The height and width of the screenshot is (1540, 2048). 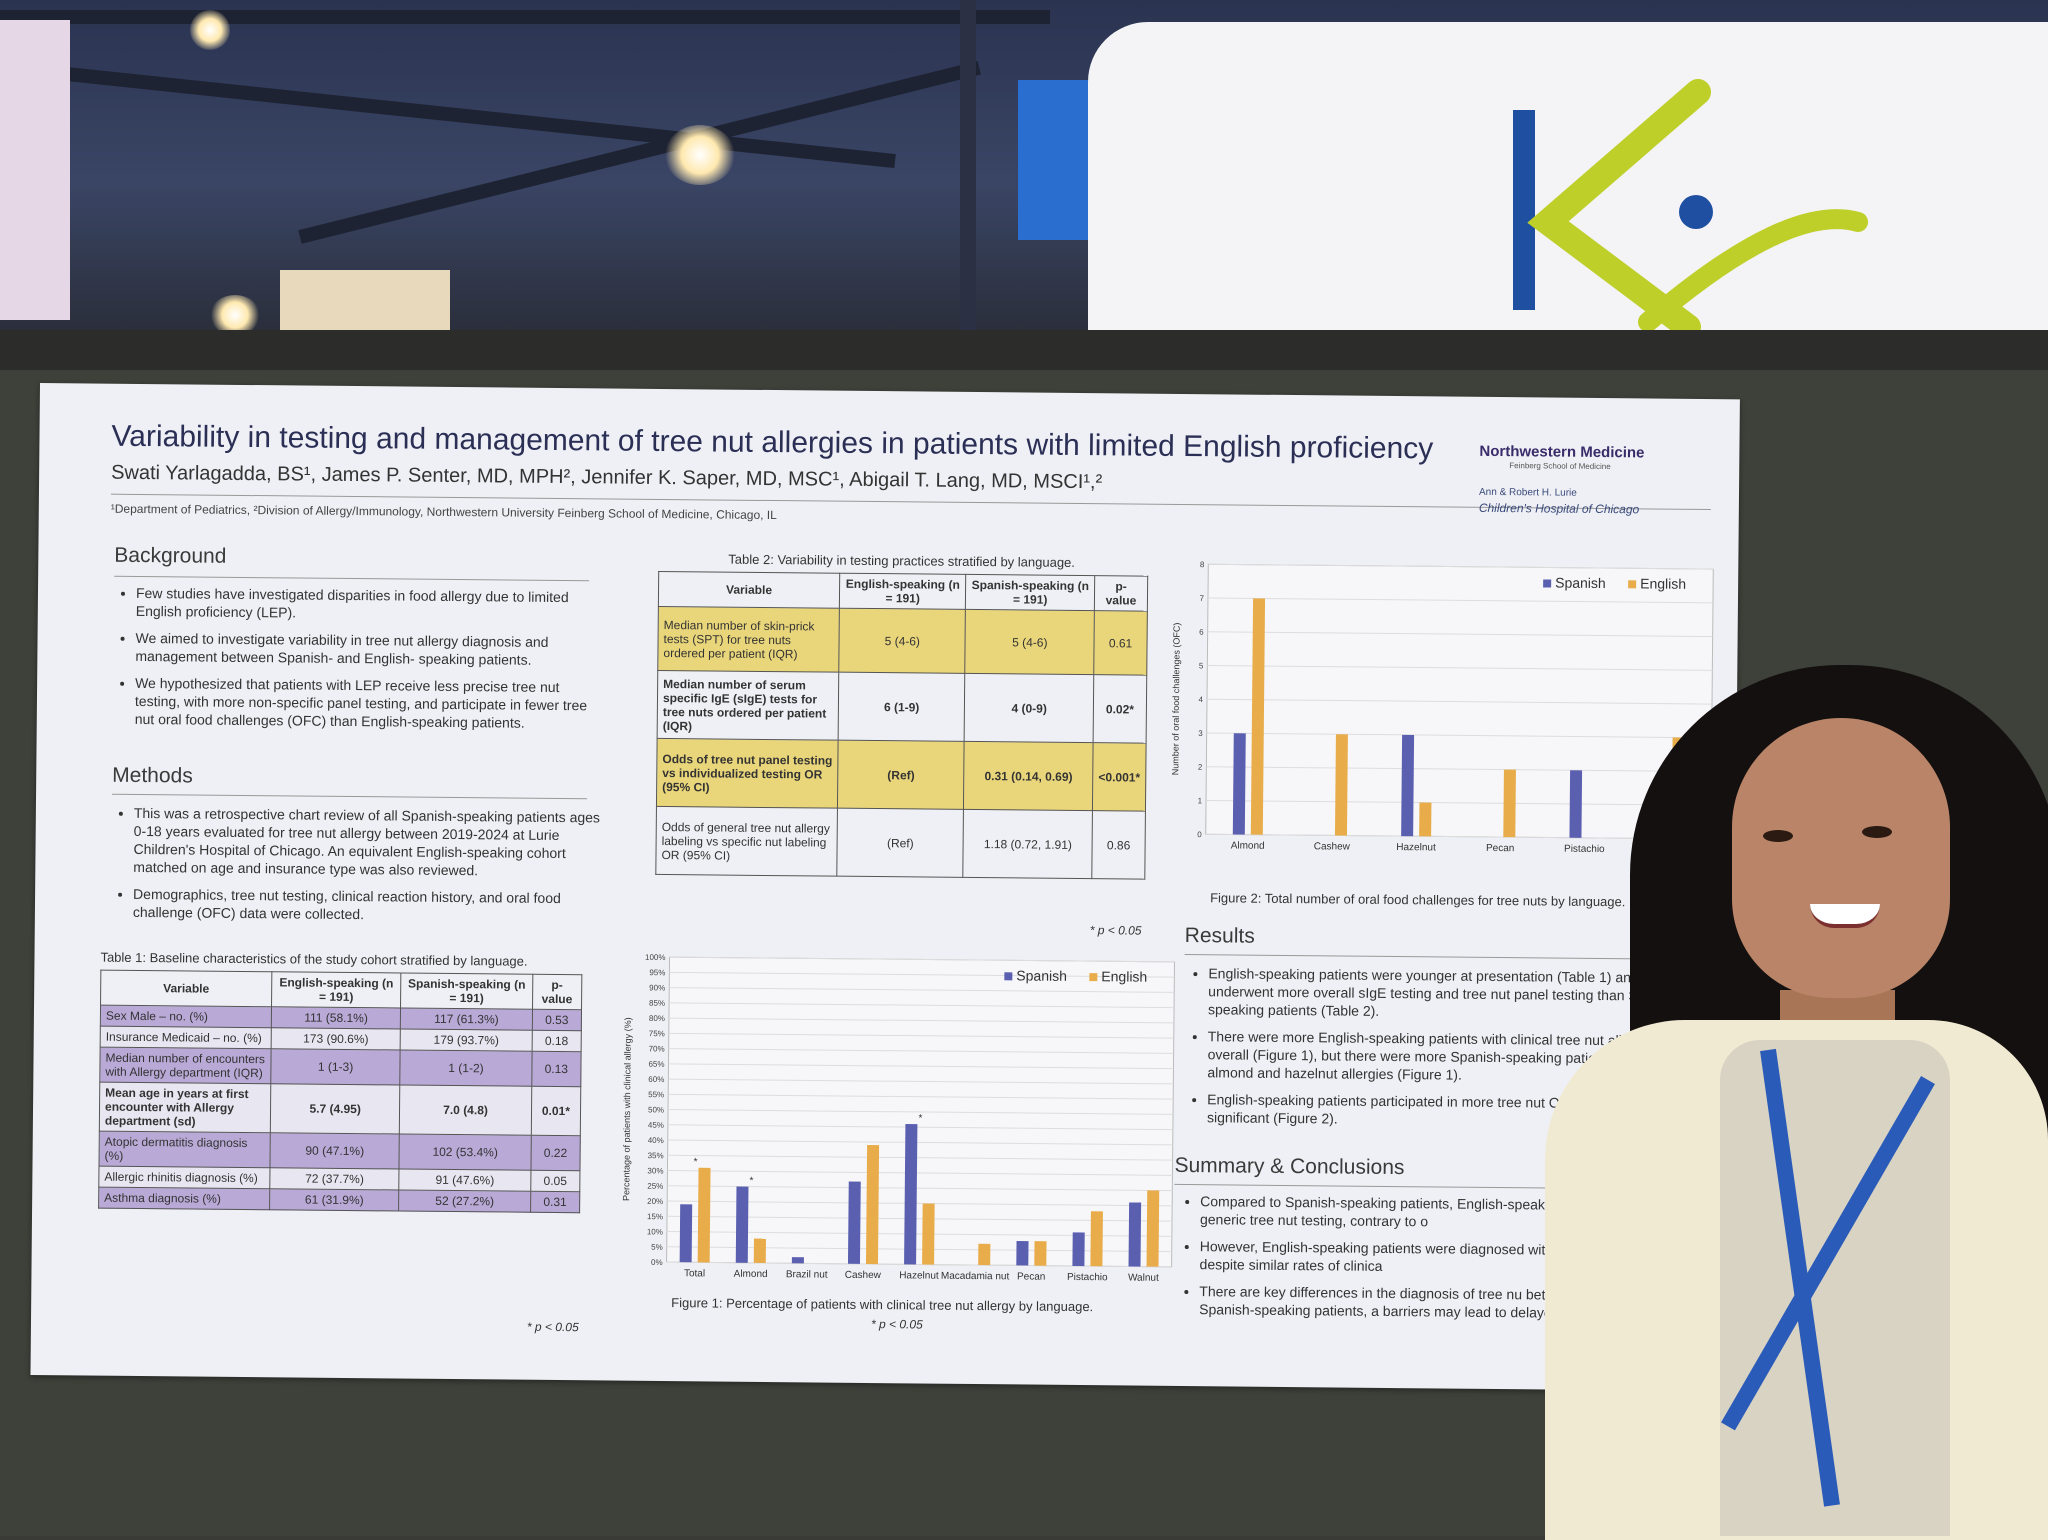 What do you see at coordinates (1559, 466) in the screenshot?
I see `northwestern-logo-subtitle: Feinberg School of Medicine` at bounding box center [1559, 466].